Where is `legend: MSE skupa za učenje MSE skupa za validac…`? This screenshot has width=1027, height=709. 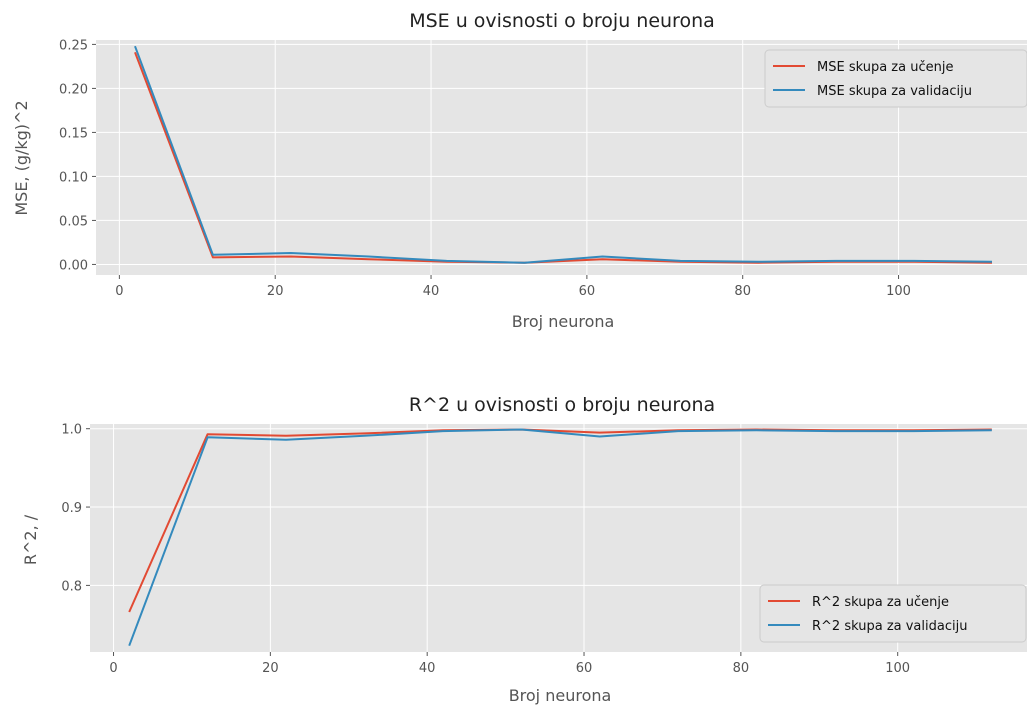
legend: MSE skupa za učenje MSE skupa za validac… is located at coordinates (895, 78).